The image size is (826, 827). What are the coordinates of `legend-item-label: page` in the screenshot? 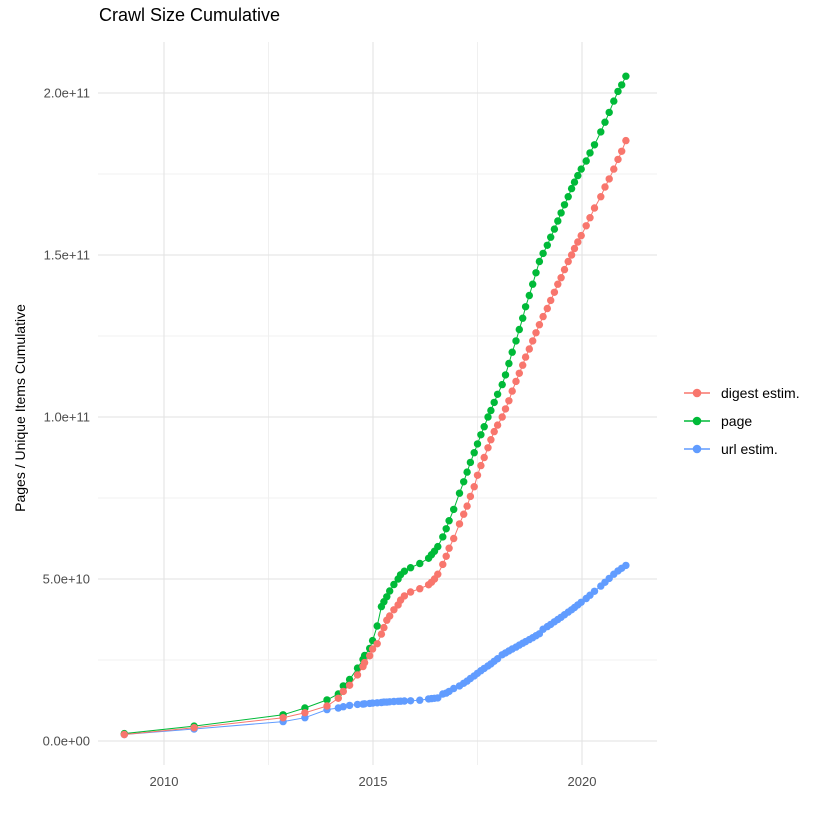 It's located at (737, 421).